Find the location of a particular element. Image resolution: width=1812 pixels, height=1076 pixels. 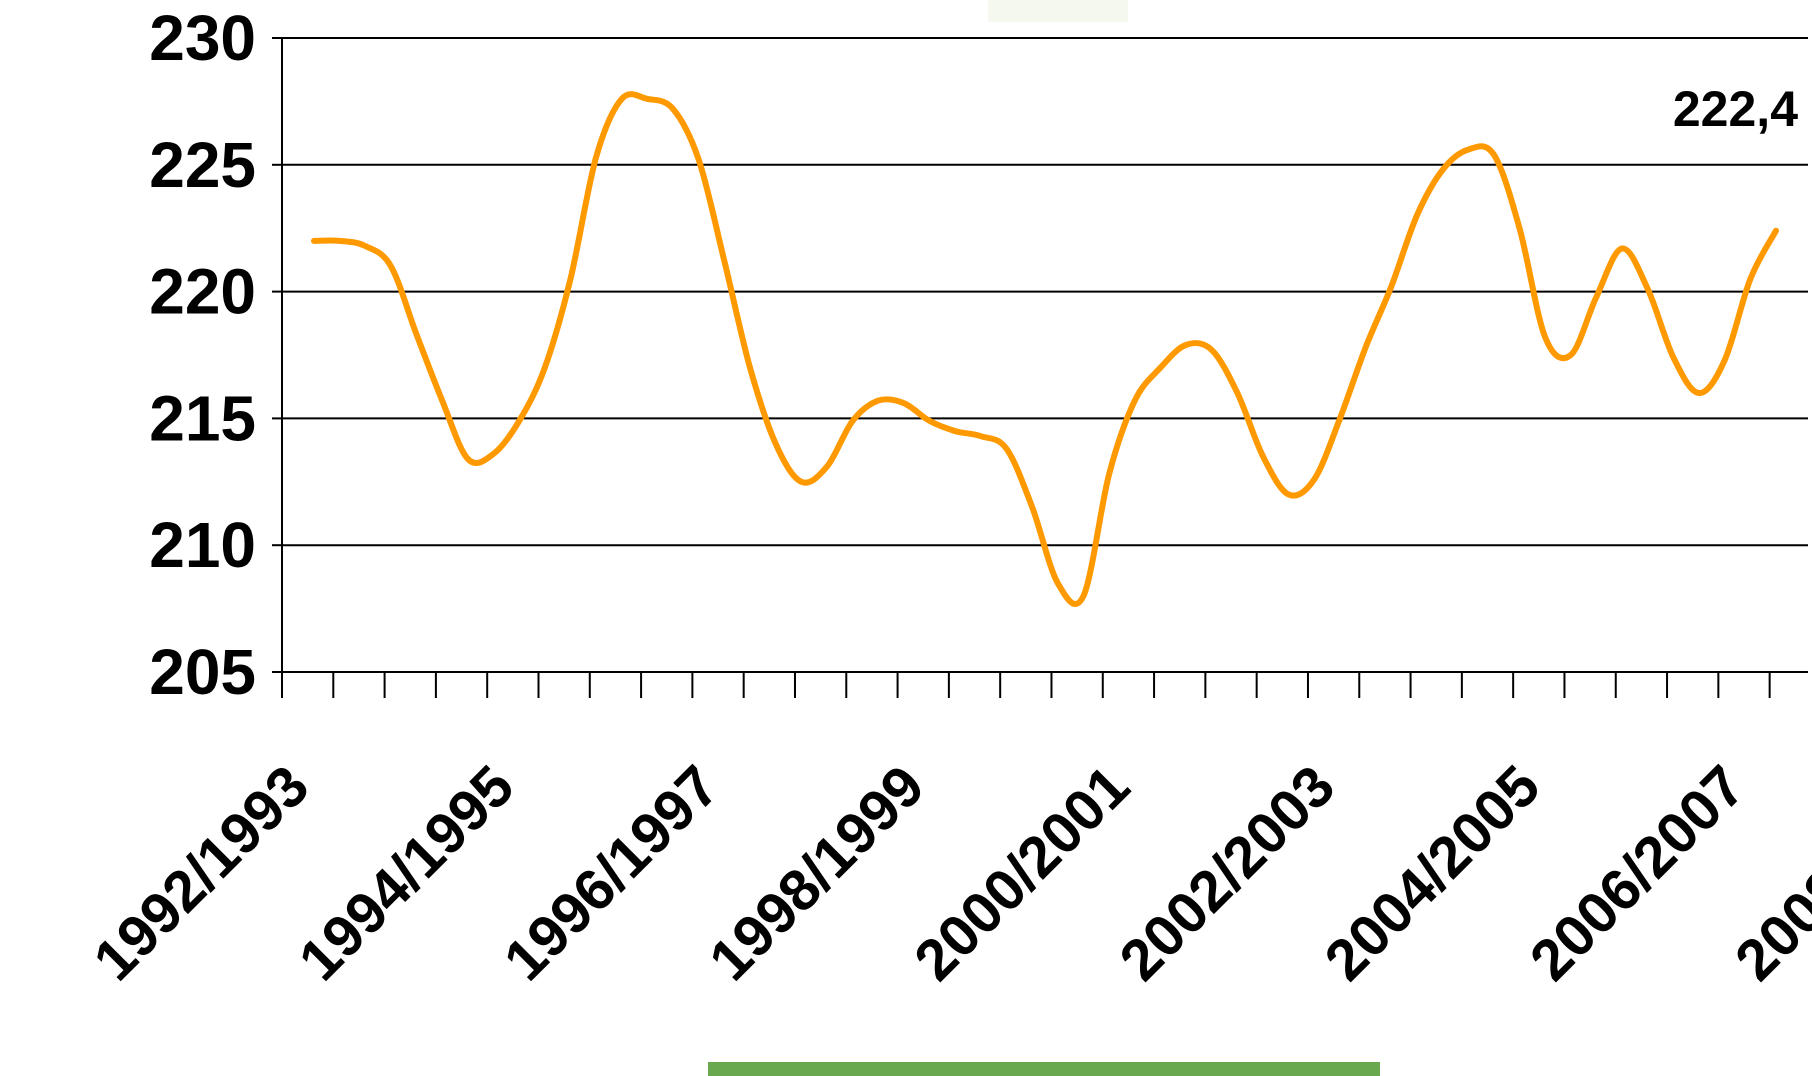

y-tick-label-225: 225 is located at coordinates (202, 165).